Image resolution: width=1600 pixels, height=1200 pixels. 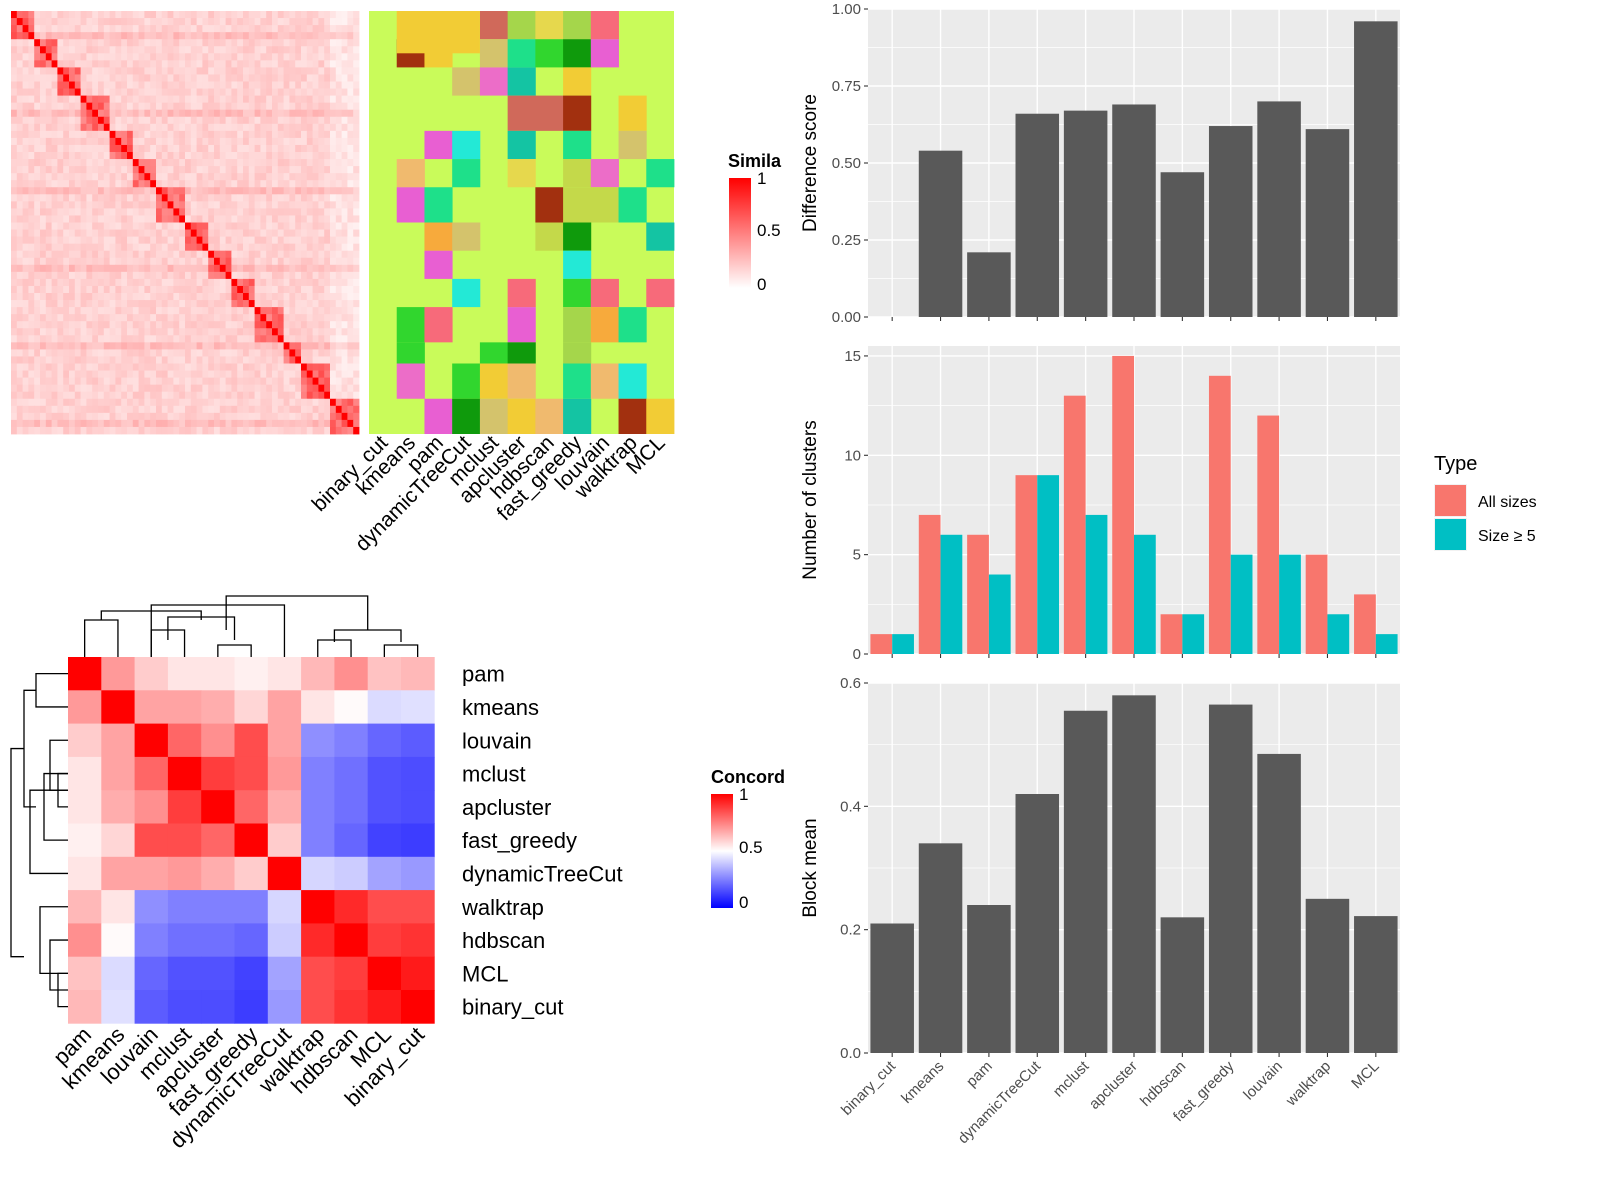 What do you see at coordinates (401, 650) in the screenshot?
I see `dendrogram-branch` at bounding box center [401, 650].